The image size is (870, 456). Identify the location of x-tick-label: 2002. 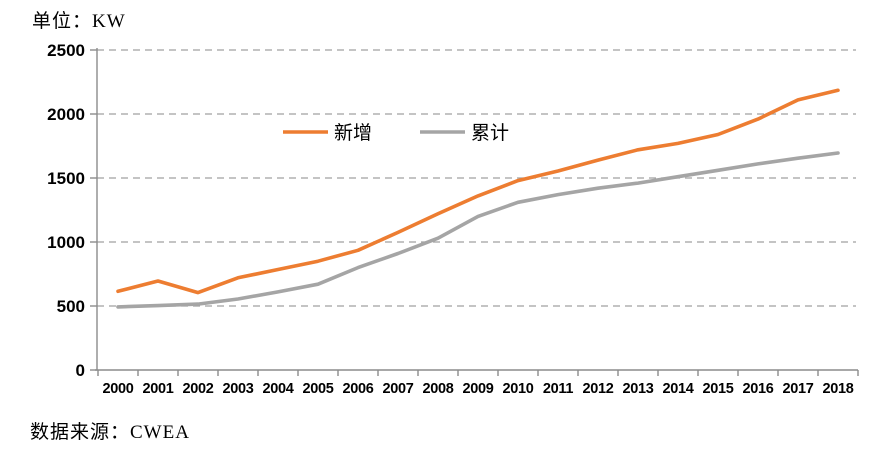
(197, 389).